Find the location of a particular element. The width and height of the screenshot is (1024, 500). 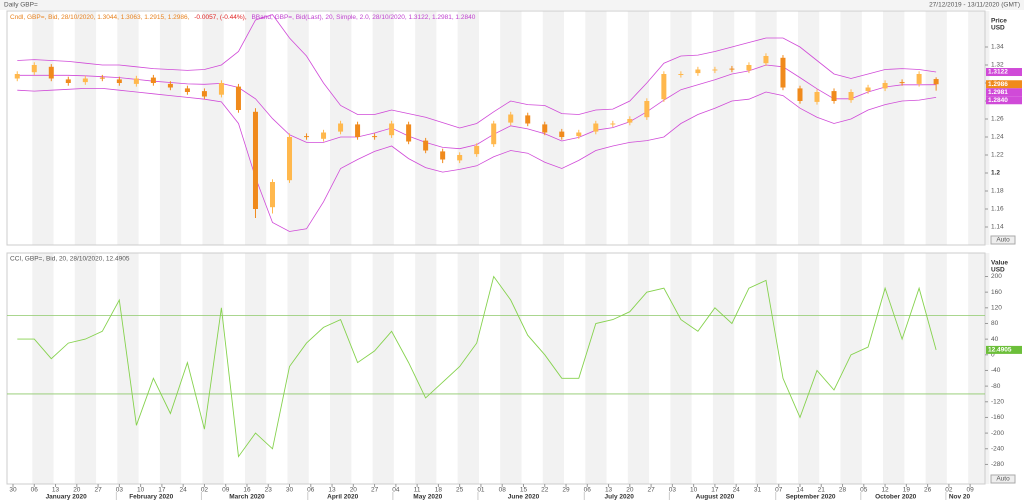

x-tick-label: 31 is located at coordinates (758, 490).